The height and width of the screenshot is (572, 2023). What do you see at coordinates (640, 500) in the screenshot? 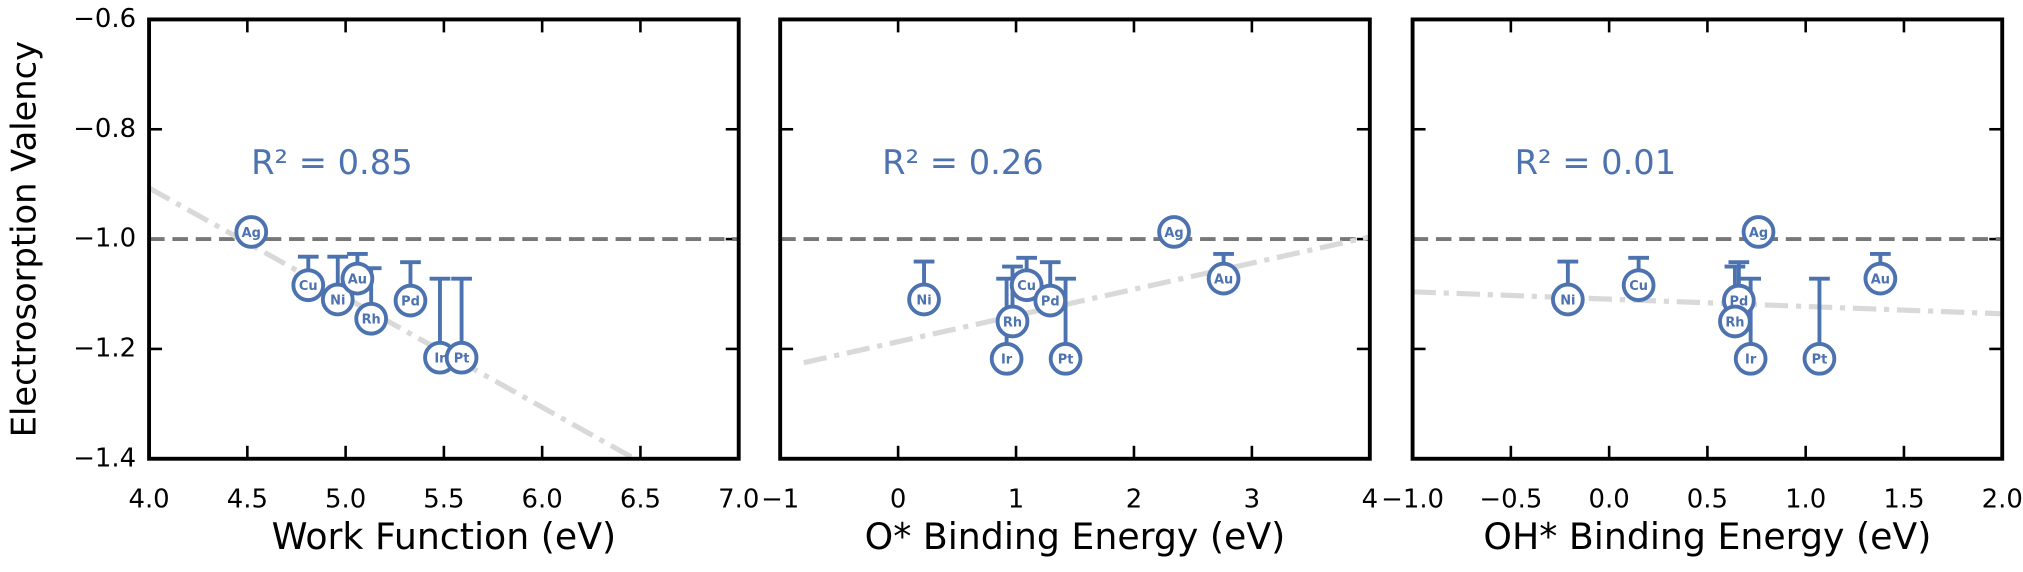
I see `x-tick-label: 6.5` at bounding box center [640, 500].